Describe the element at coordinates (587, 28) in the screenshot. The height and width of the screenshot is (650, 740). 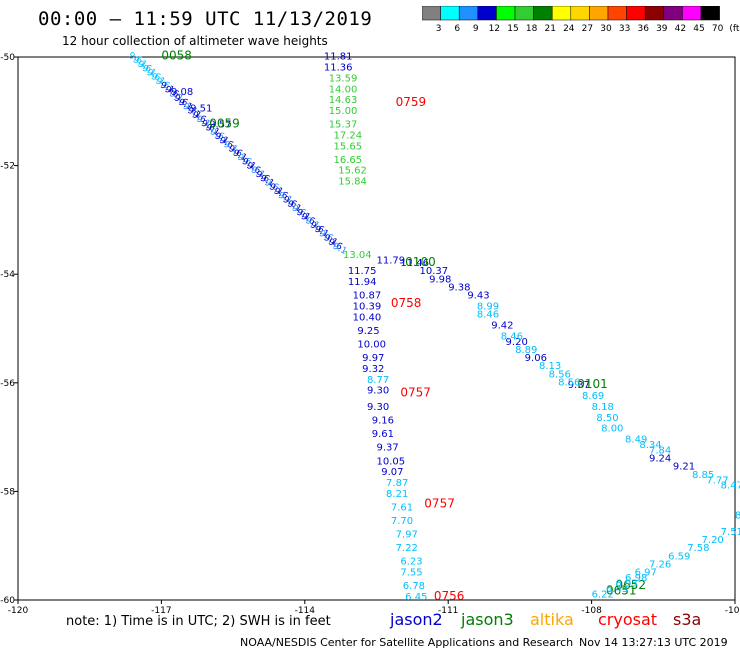
I see `colorbar-label: 27` at that location.